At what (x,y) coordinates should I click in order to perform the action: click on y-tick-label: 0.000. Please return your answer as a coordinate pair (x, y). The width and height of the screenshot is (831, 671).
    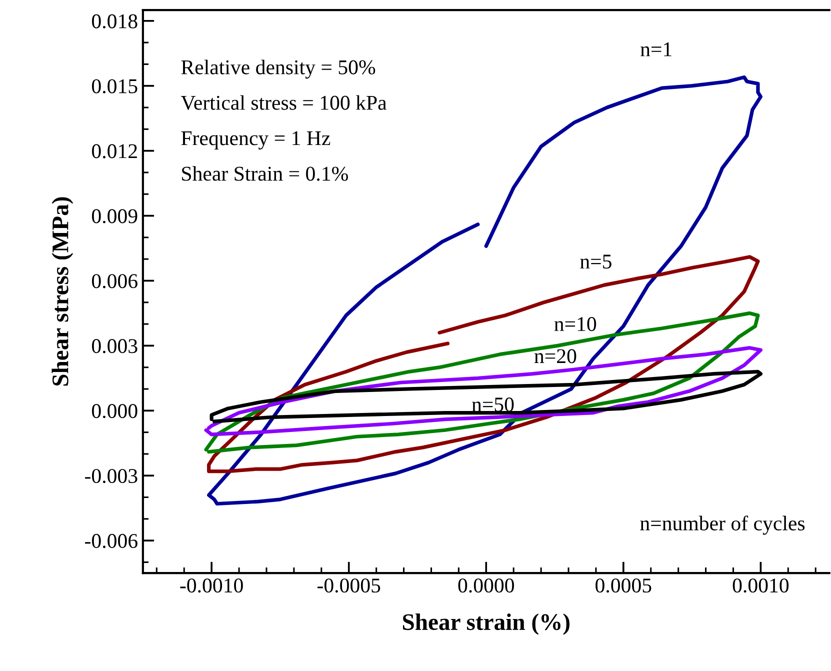
    Looking at the image, I should click on (115, 411).